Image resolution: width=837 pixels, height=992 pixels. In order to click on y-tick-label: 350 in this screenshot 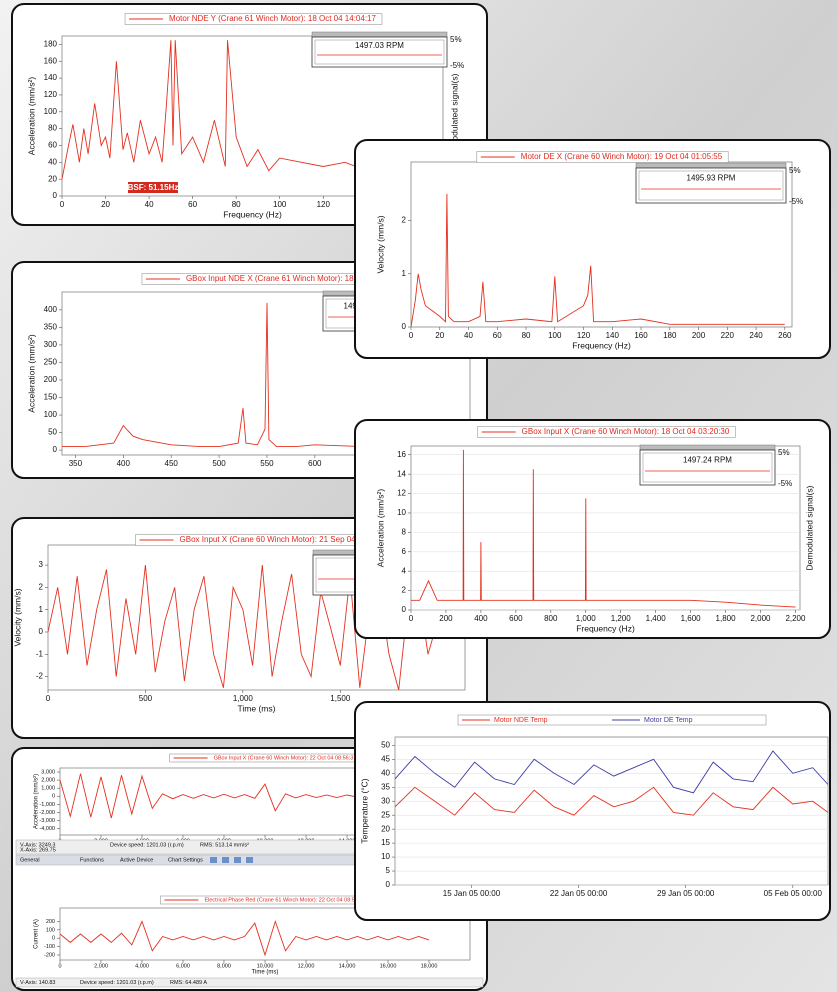, I will do `click(51, 327)`.